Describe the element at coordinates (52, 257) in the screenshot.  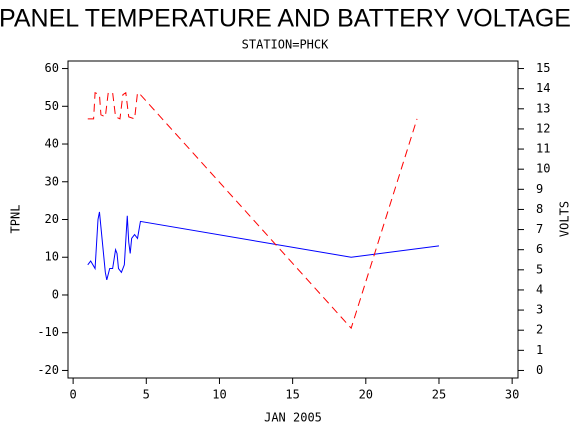
I see `y-tick-label: 10` at that location.